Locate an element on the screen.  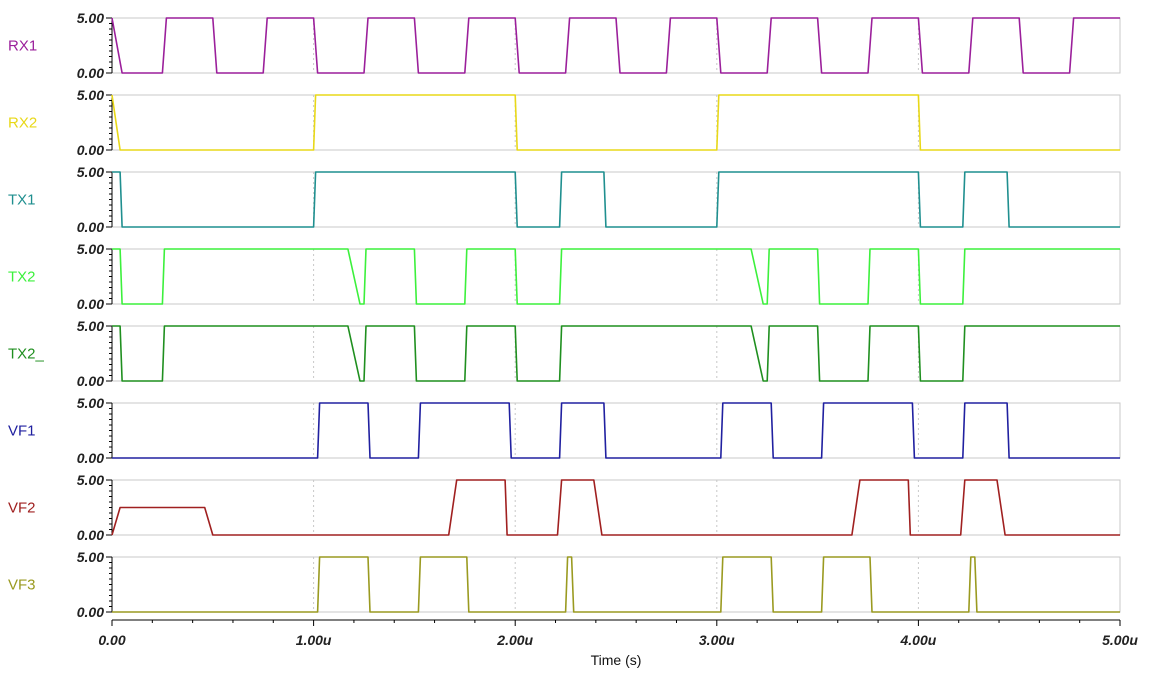
panel-tx2: 5.00 0.00 TX2 is located at coordinates (564, 276).